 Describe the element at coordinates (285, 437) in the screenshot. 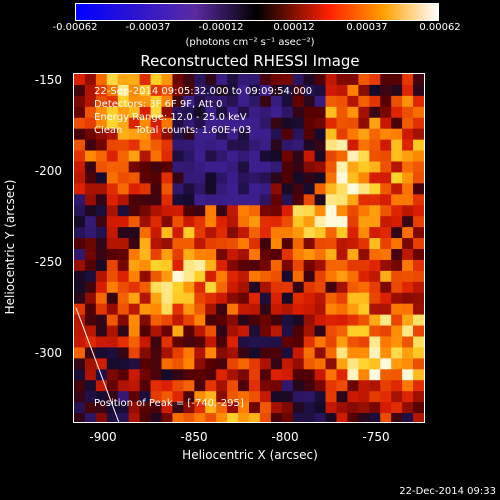

I see `x-tick-label: -800` at that location.